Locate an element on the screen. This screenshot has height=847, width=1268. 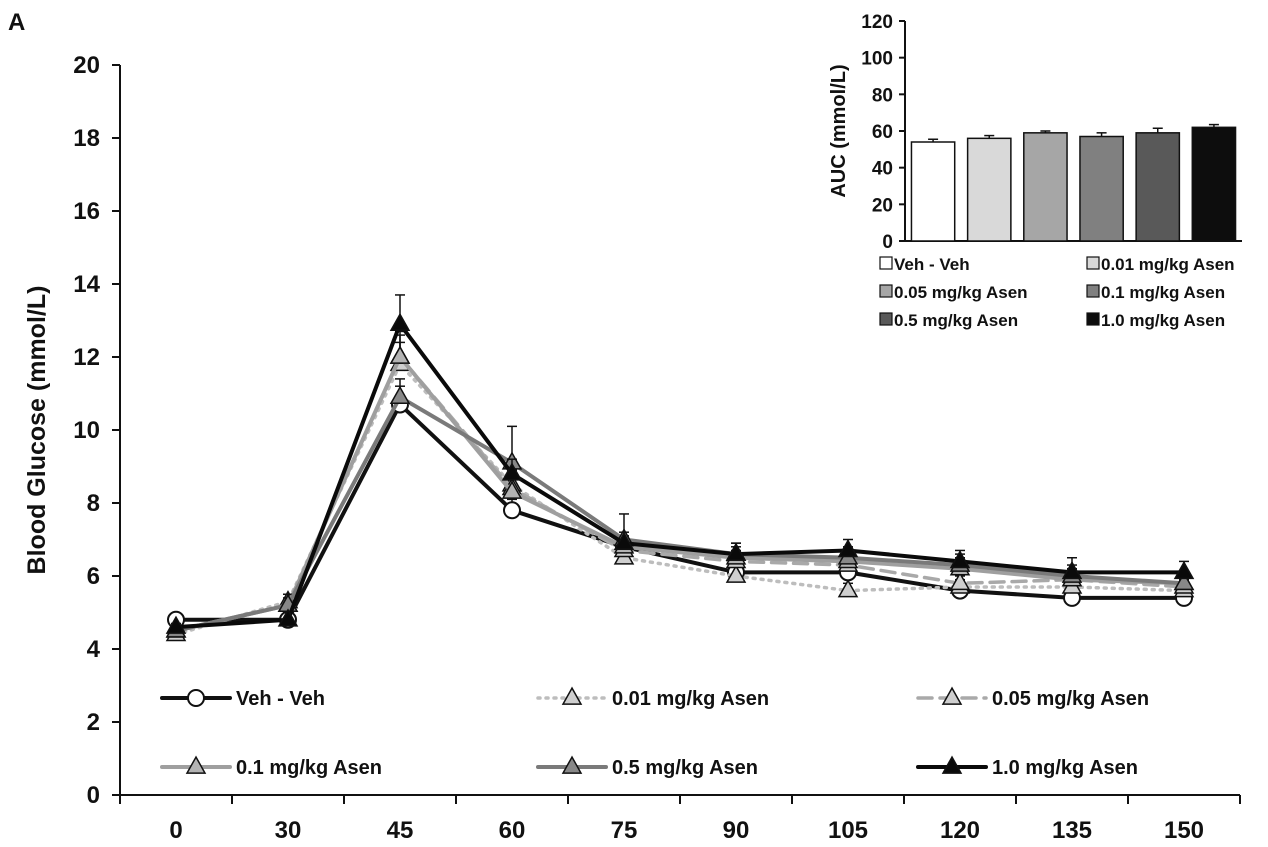
main-x-tick-label: 30 is located at coordinates (288, 830).